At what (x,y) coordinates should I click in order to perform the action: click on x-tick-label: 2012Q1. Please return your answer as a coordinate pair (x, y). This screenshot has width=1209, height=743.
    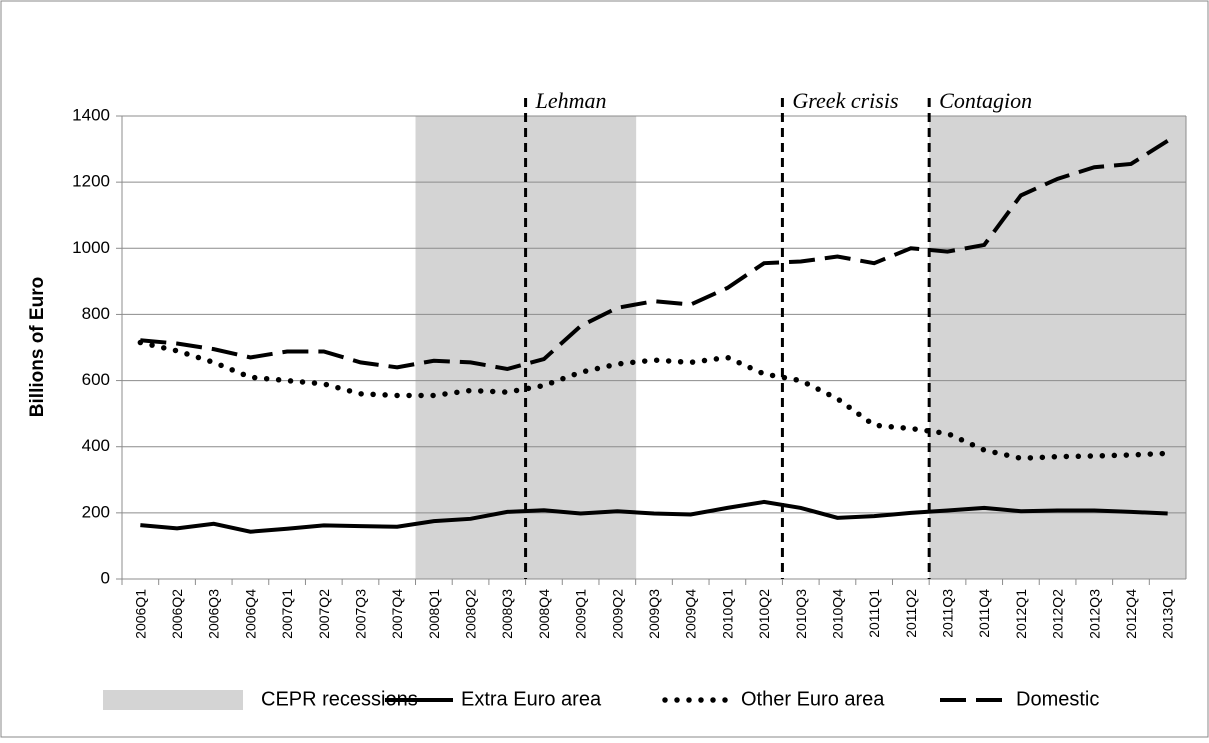
    Looking at the image, I should click on (1021, 614).